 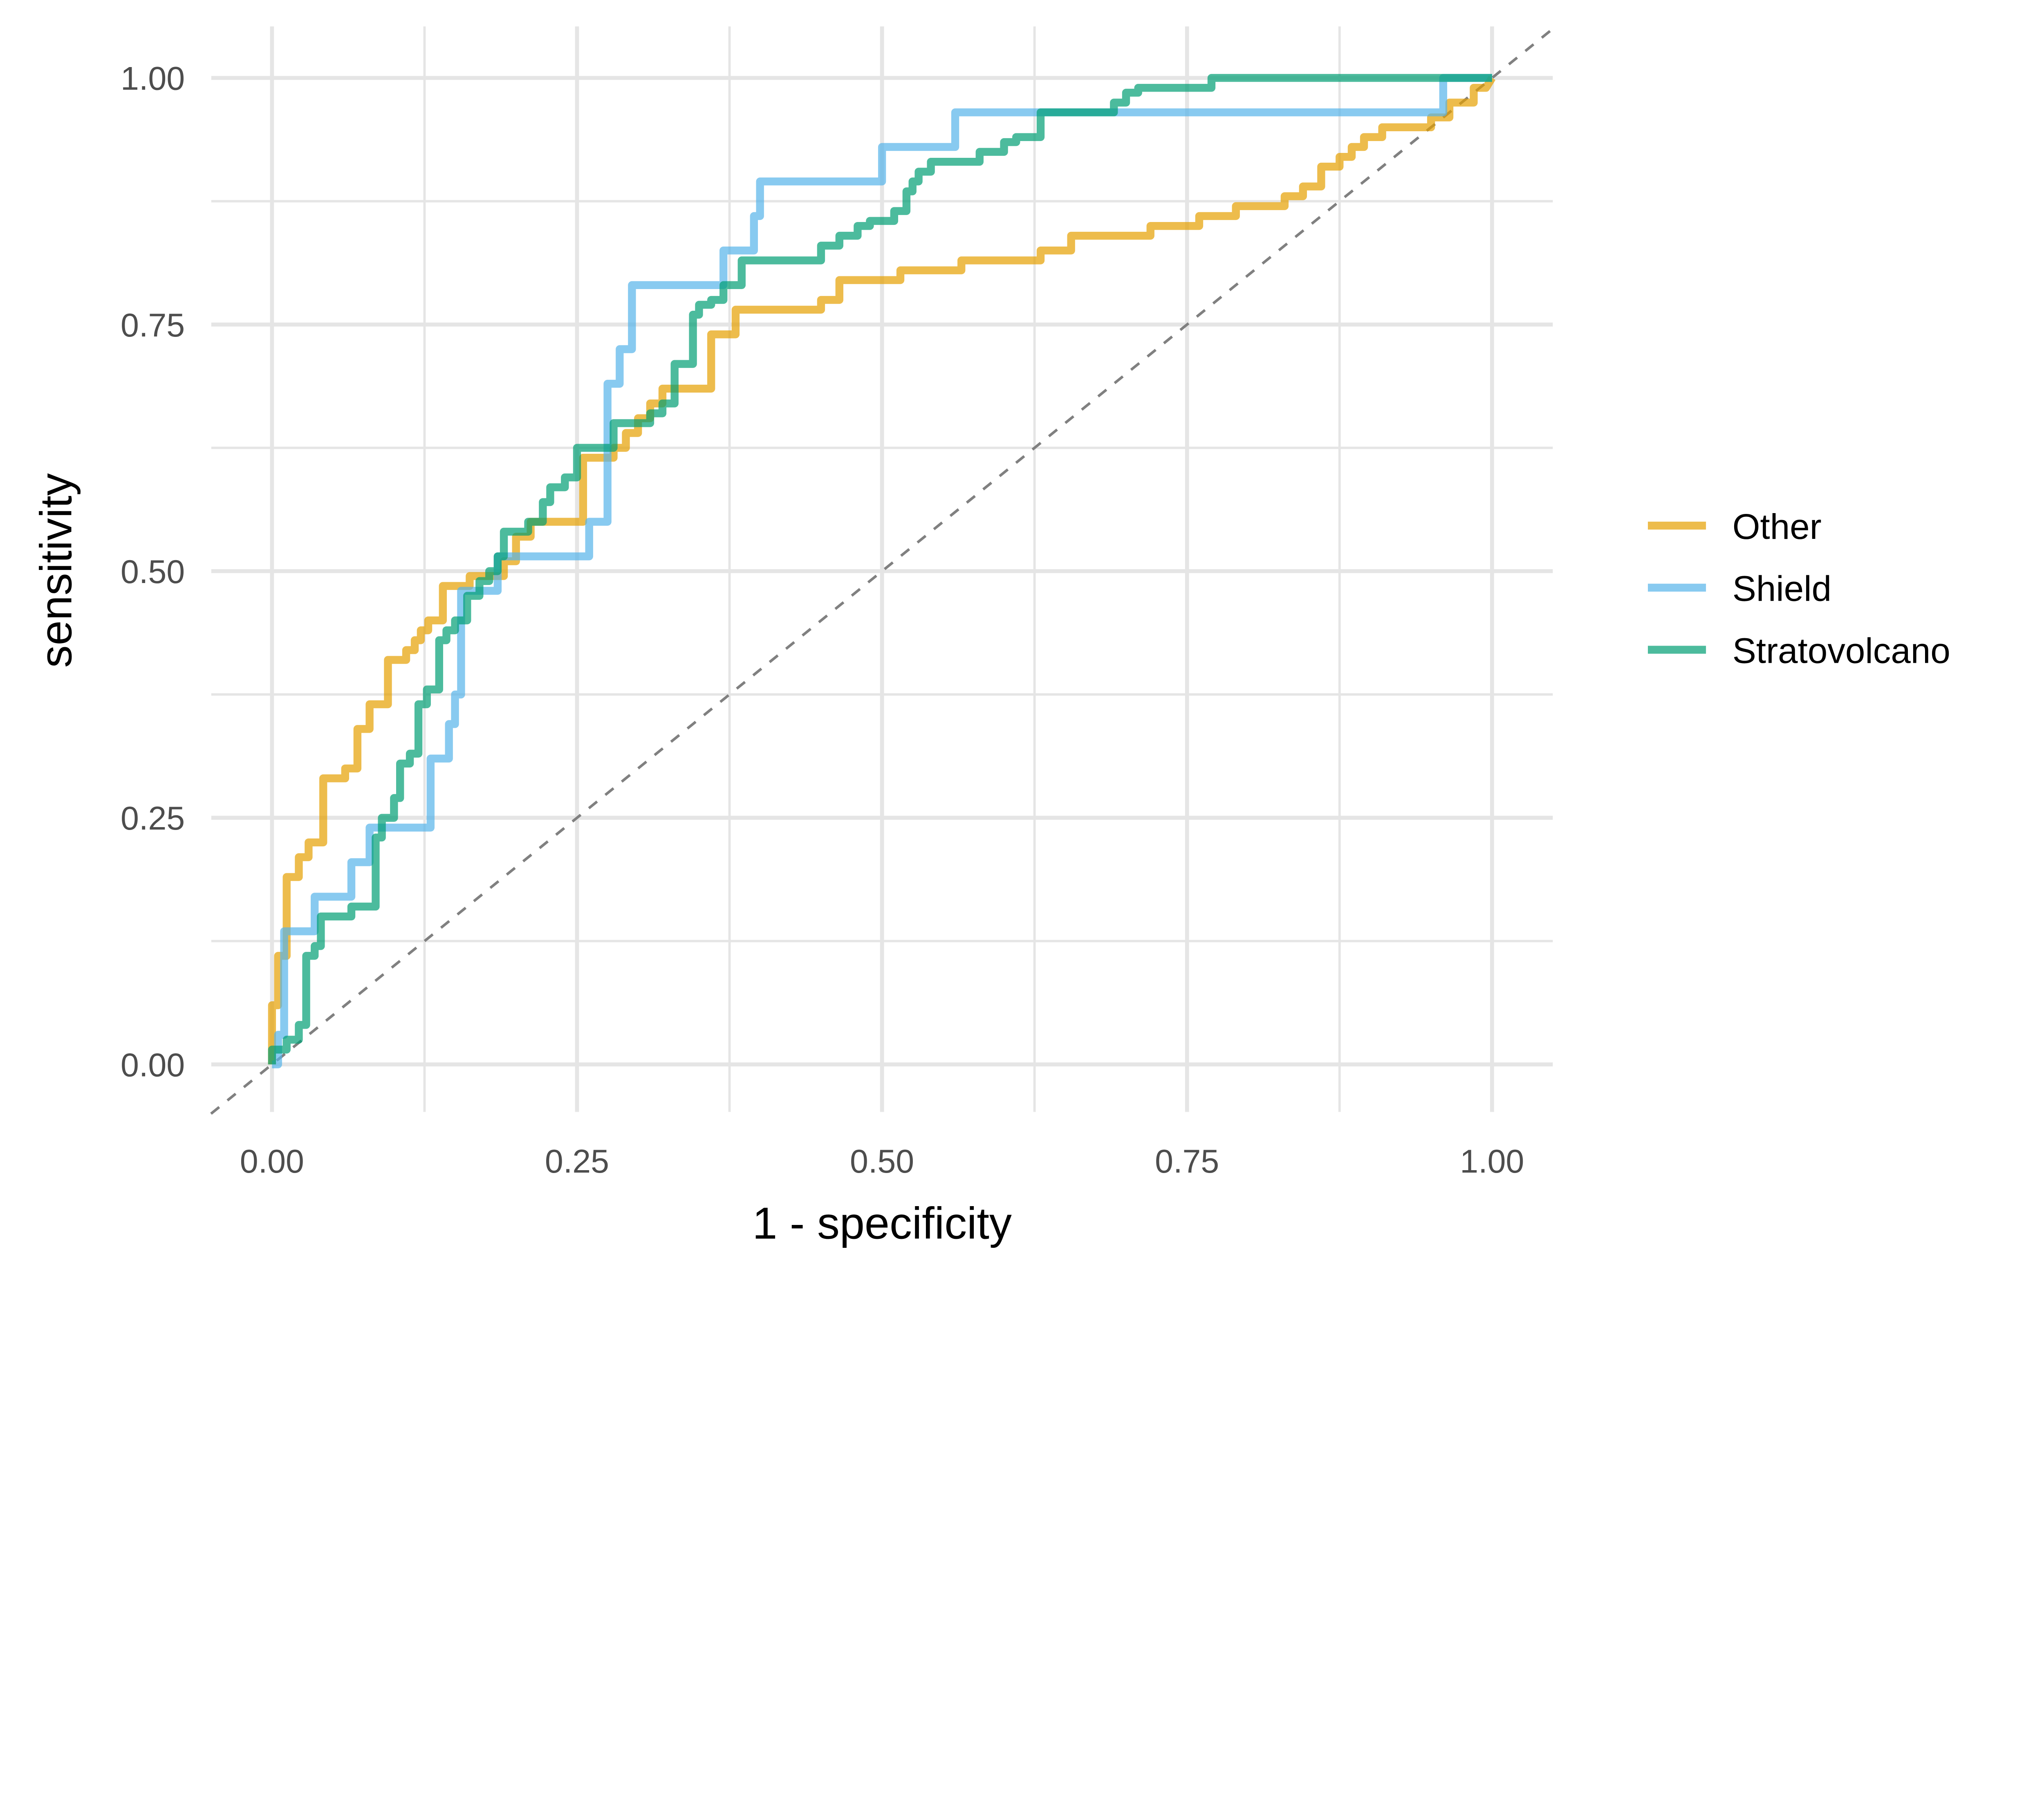 I want to click on x-tick-label: 0.50, so click(x=882, y=1161).